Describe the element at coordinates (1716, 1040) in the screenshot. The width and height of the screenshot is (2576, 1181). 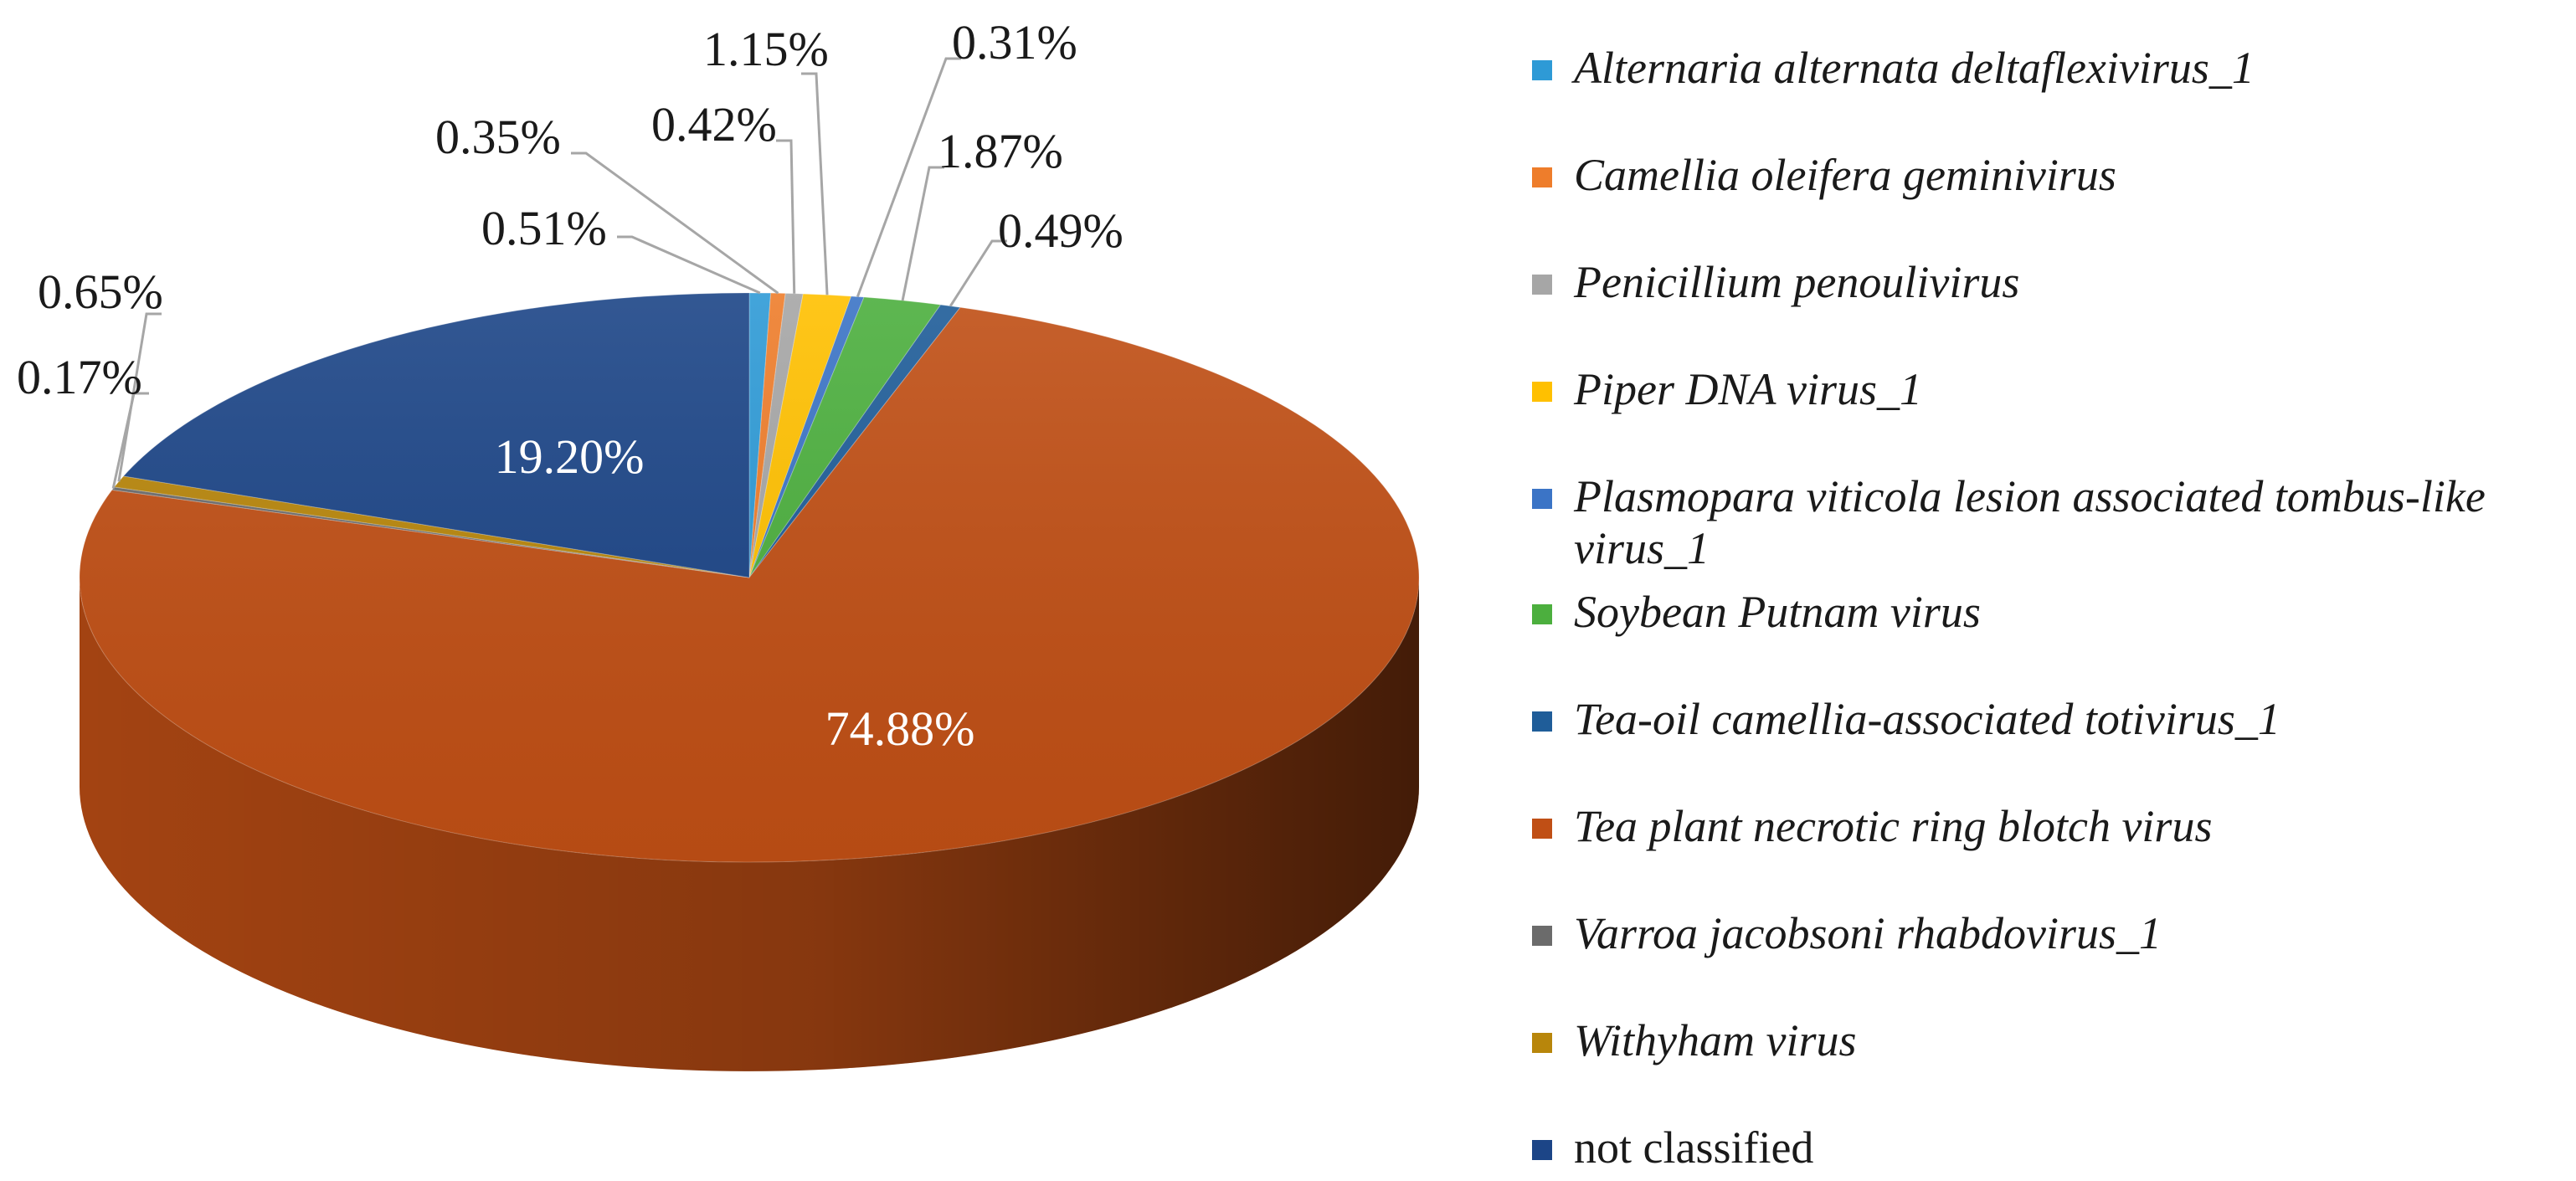
I see `legend-label: Withyham virus` at that location.